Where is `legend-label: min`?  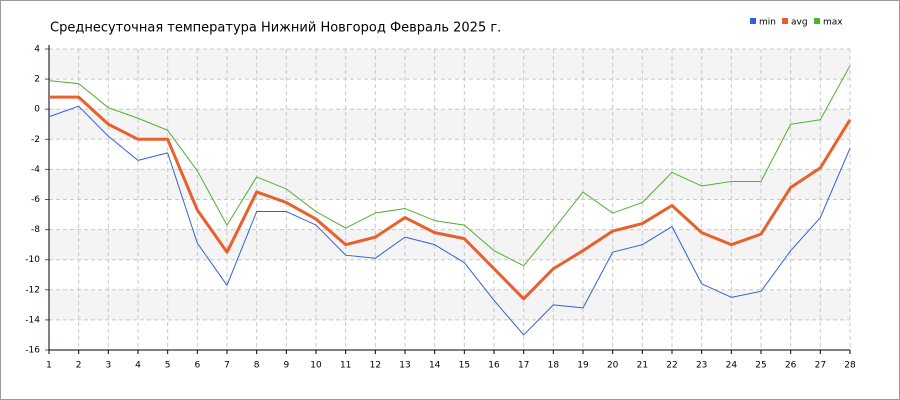
legend-label: min is located at coordinates (767, 23).